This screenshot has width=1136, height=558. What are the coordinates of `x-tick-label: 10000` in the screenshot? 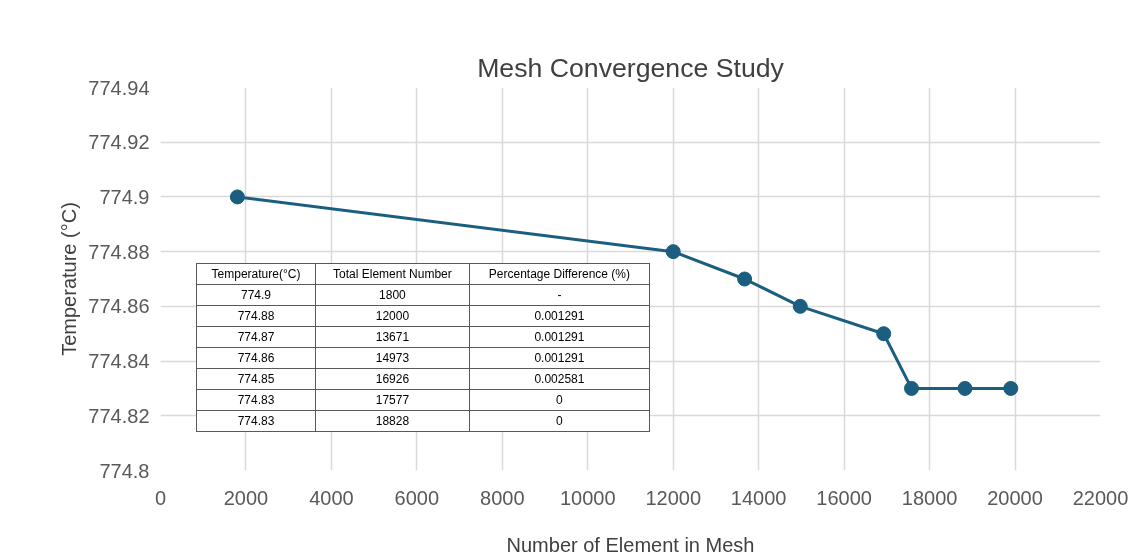 It's located at (587, 497).